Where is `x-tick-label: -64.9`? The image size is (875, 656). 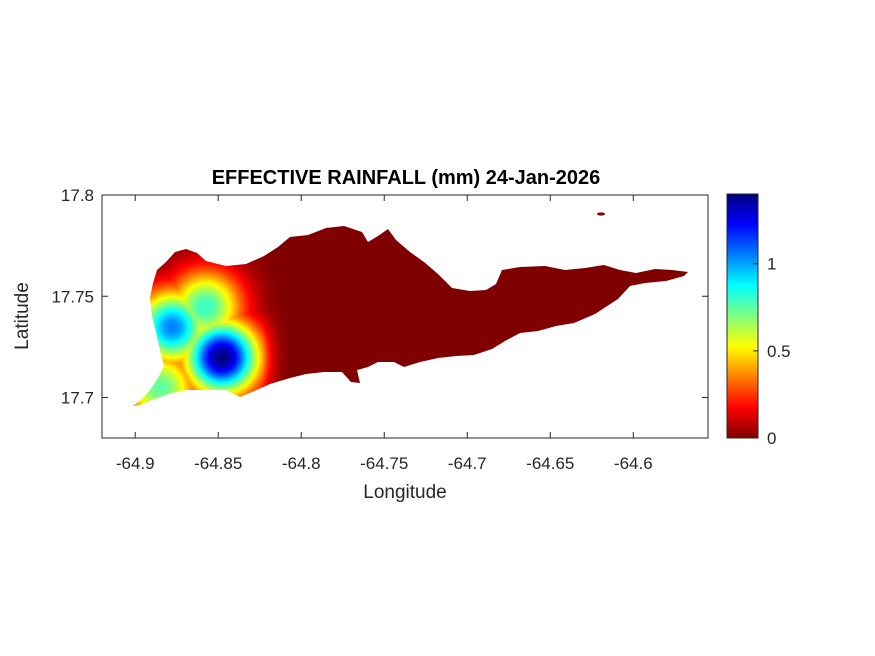
x-tick-label: -64.9 is located at coordinates (135, 463).